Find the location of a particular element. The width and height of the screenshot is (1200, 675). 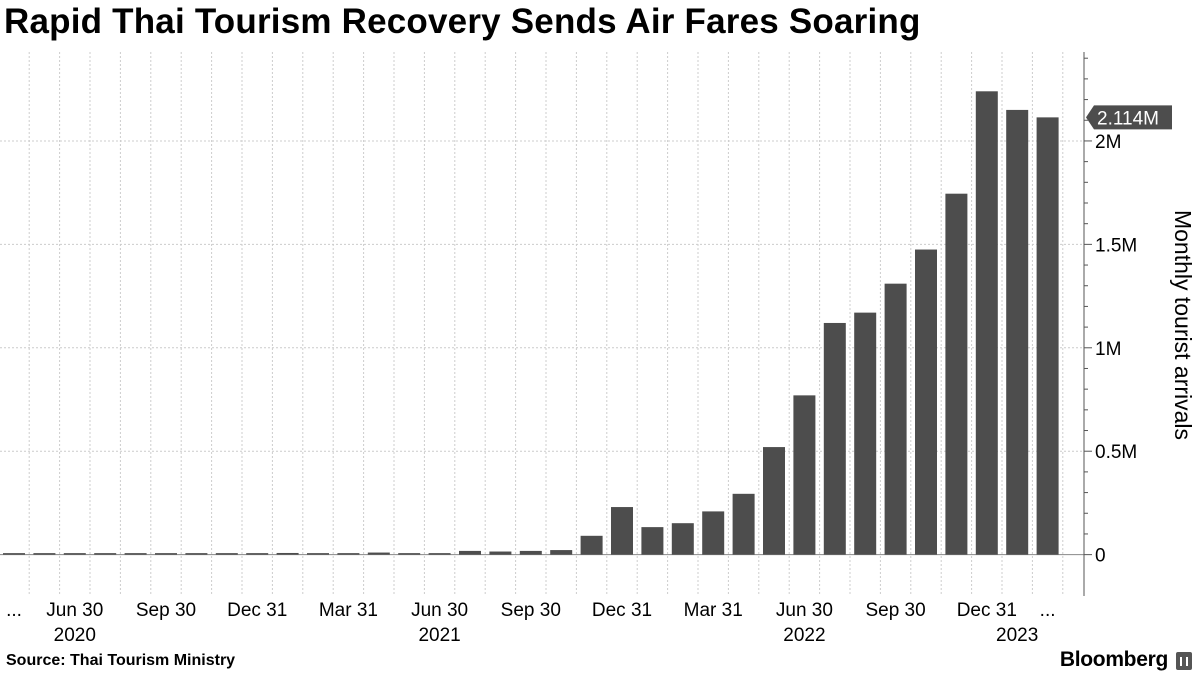

y-axis-label: Monthly tourist arrivals is located at coordinates (1183, 325).